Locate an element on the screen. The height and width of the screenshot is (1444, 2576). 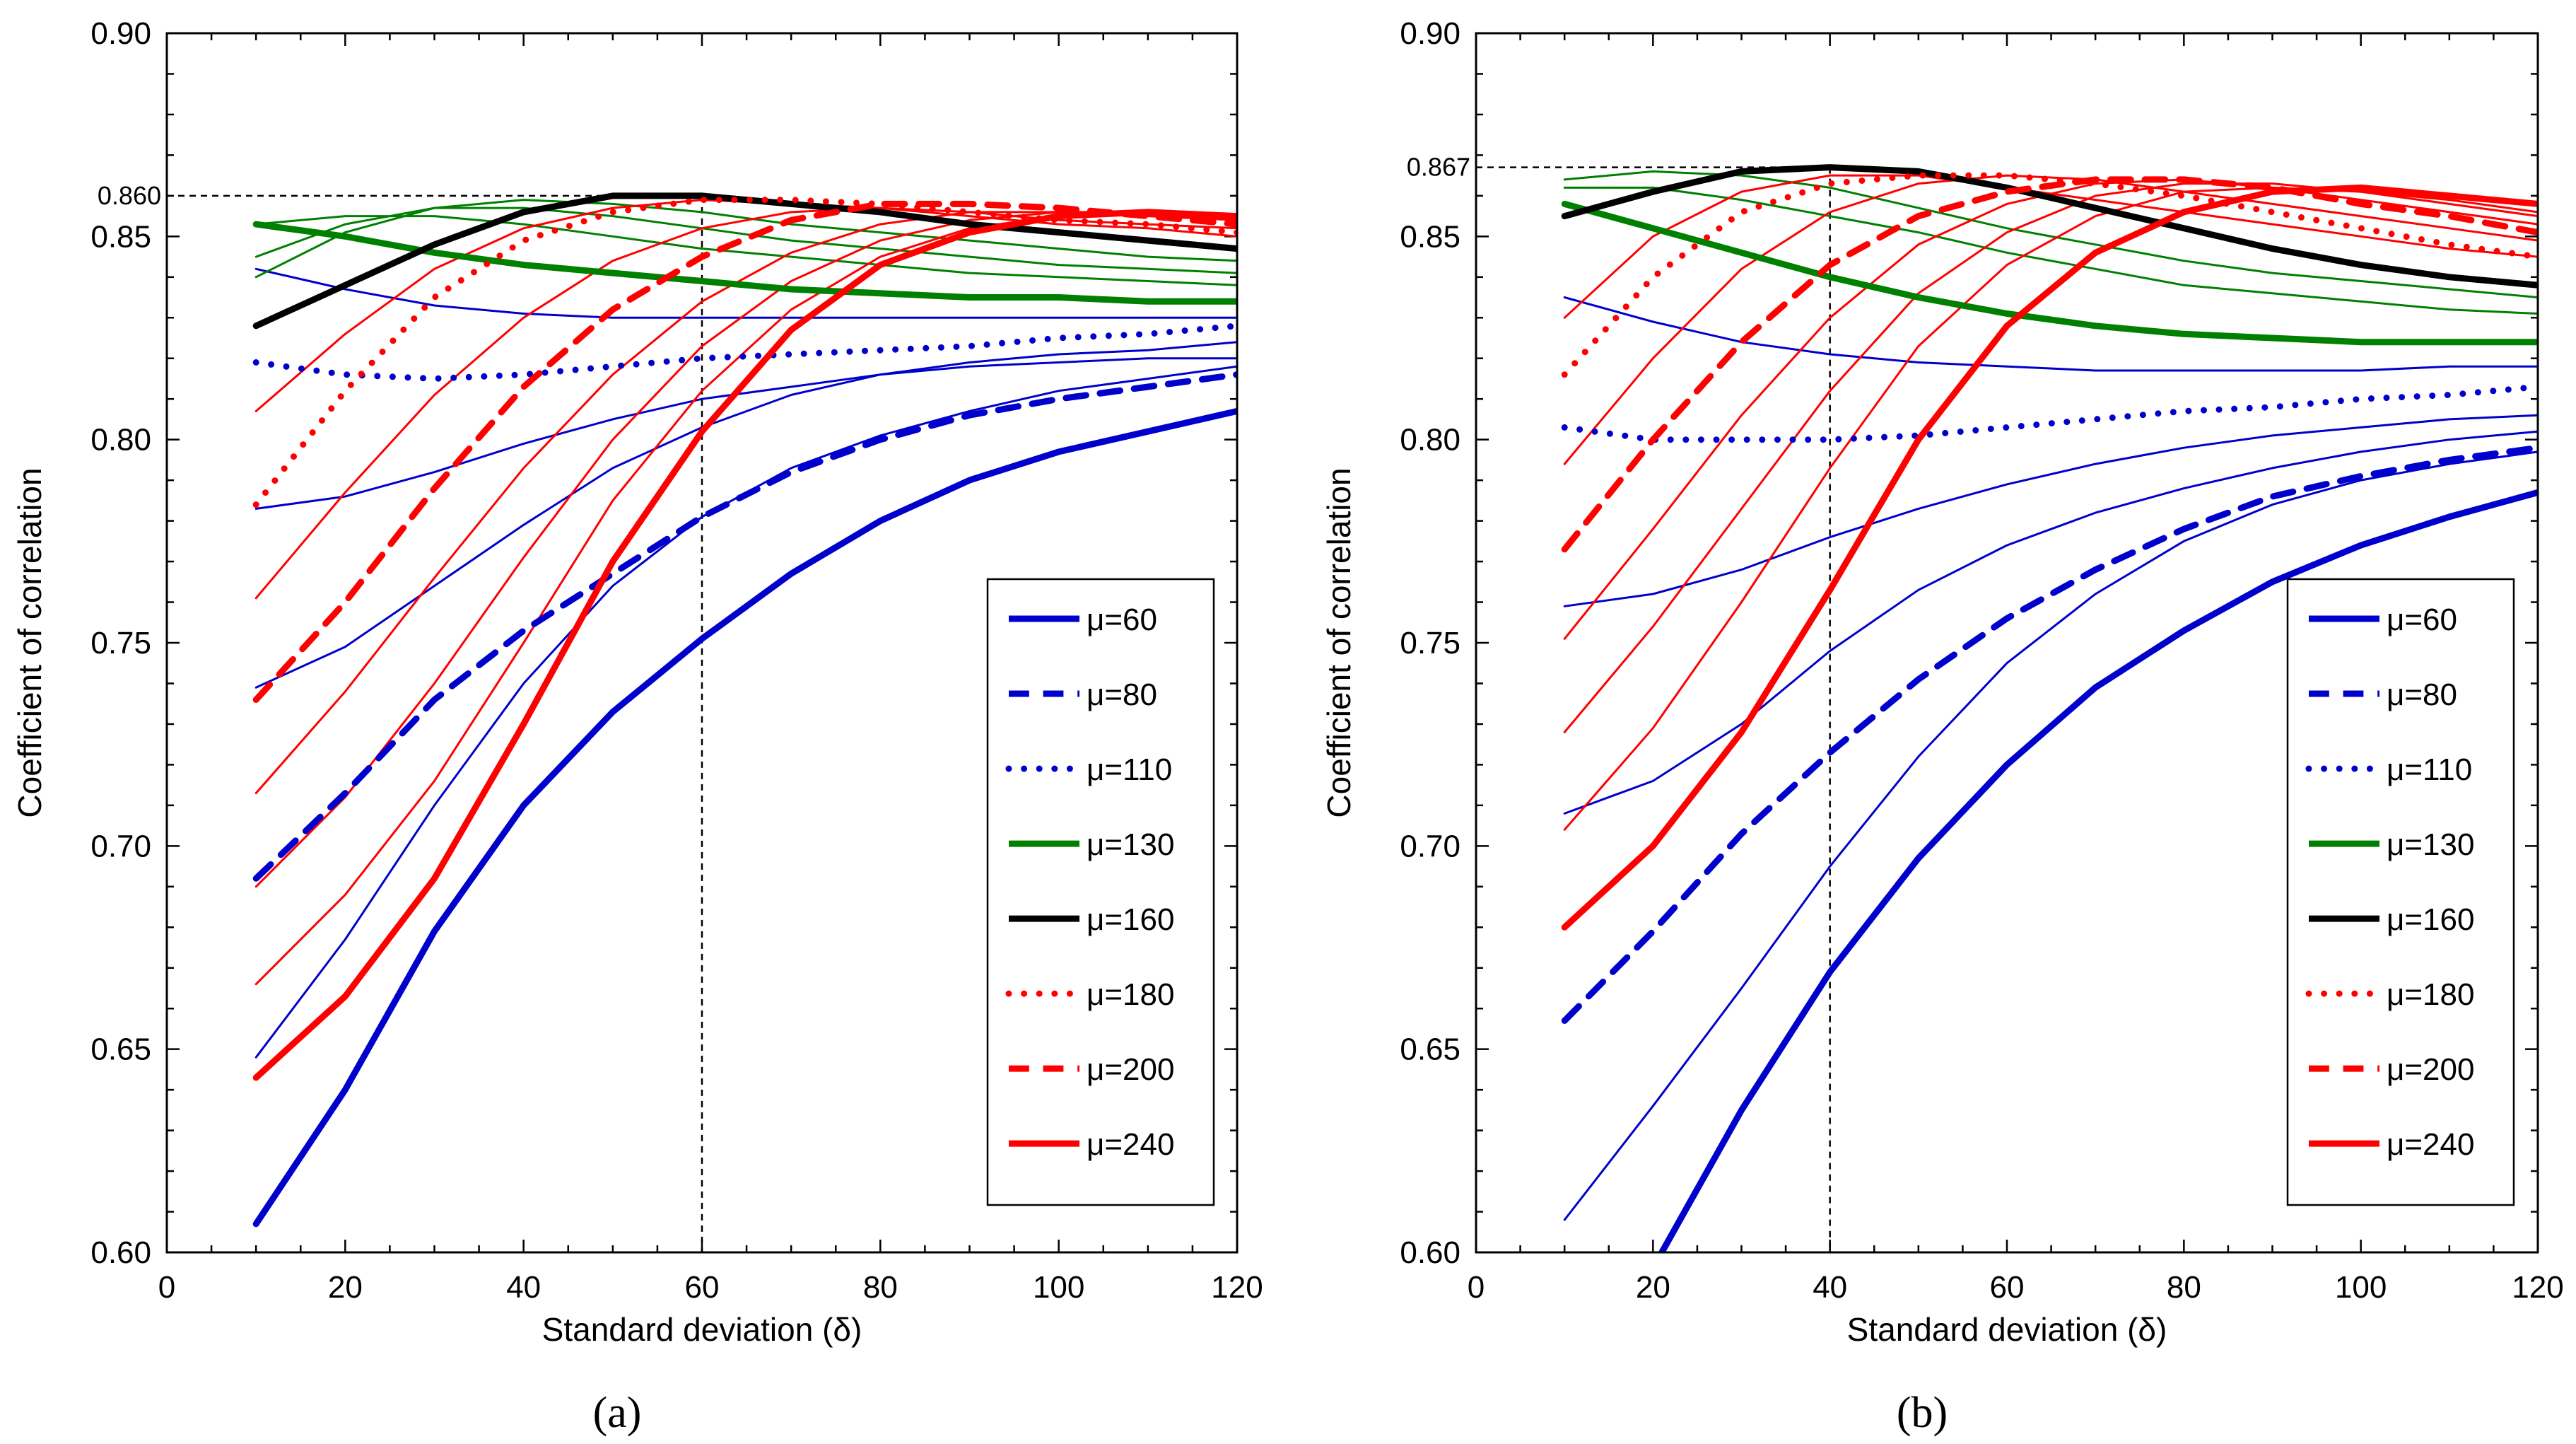
annotation-label: 0.860 is located at coordinates (129, 195).